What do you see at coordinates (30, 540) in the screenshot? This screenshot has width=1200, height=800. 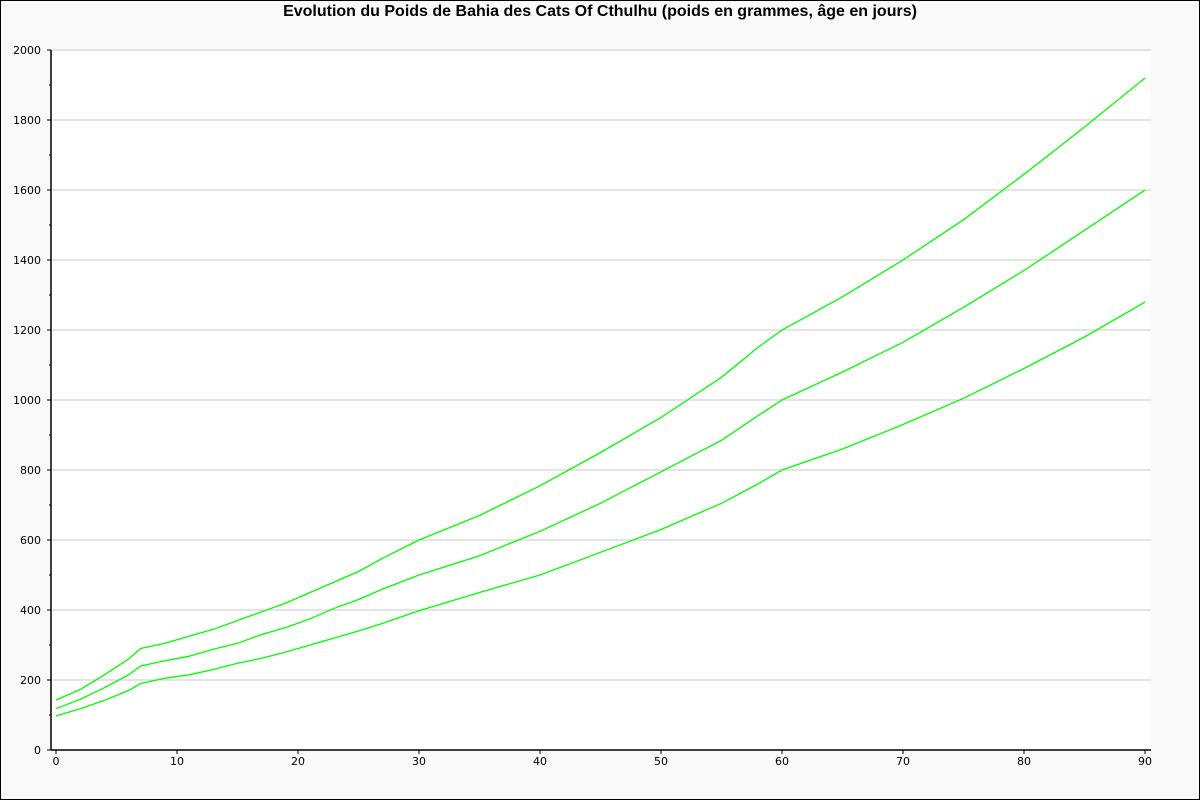 I see `y-tick-label: 600` at bounding box center [30, 540].